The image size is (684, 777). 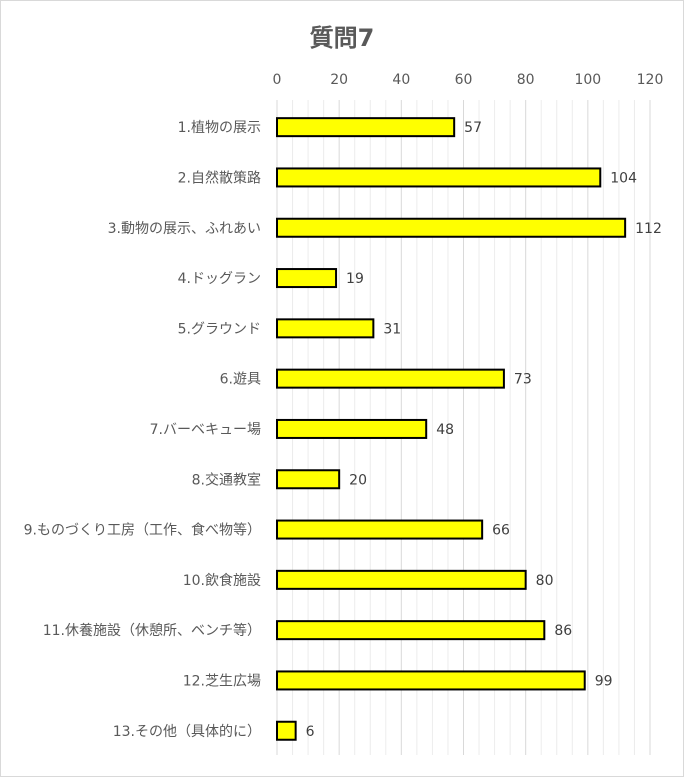 What do you see at coordinates (650, 80) in the screenshot?
I see `x-tick-label: 120` at bounding box center [650, 80].